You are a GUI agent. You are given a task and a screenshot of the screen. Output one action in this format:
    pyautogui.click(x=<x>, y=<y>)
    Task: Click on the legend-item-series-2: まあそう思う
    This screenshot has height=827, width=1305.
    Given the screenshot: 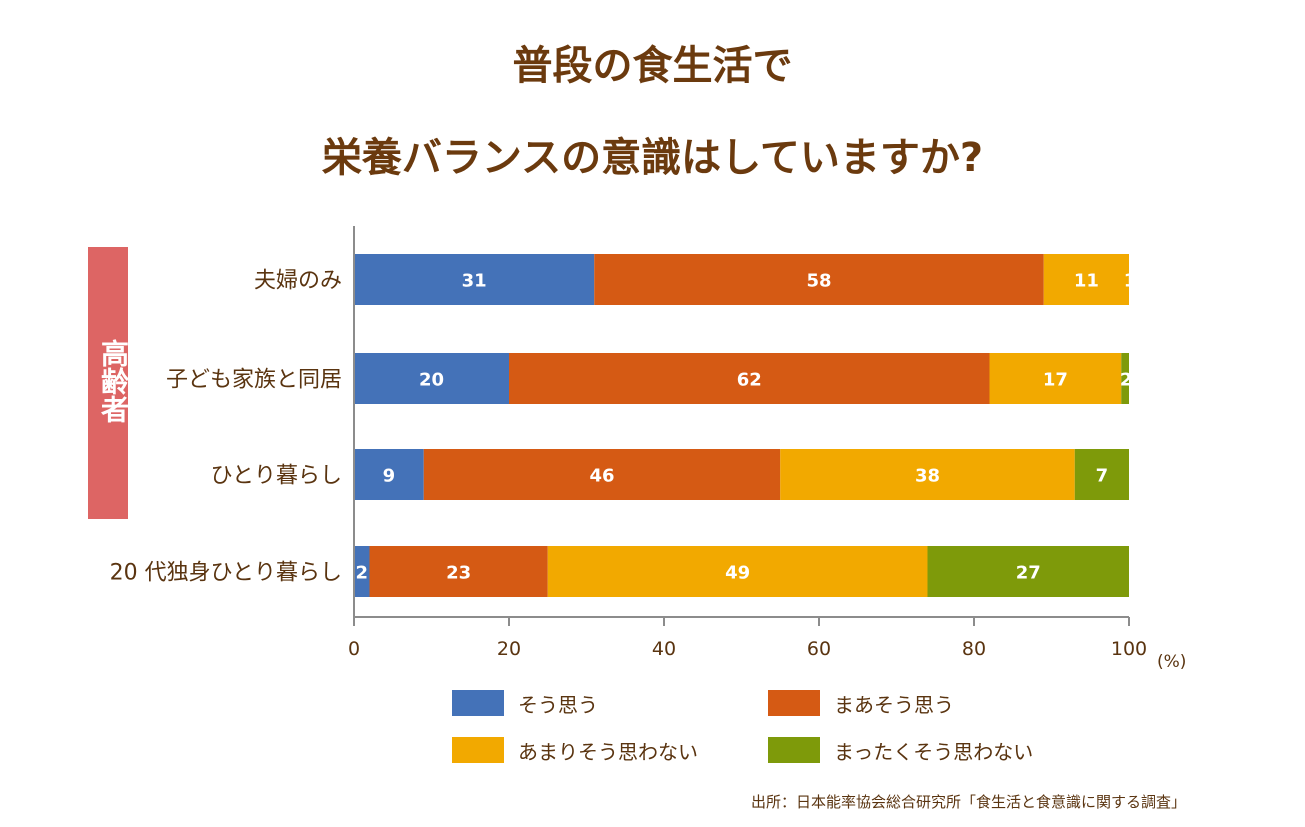 What is the action you would take?
    pyautogui.click(x=861, y=703)
    